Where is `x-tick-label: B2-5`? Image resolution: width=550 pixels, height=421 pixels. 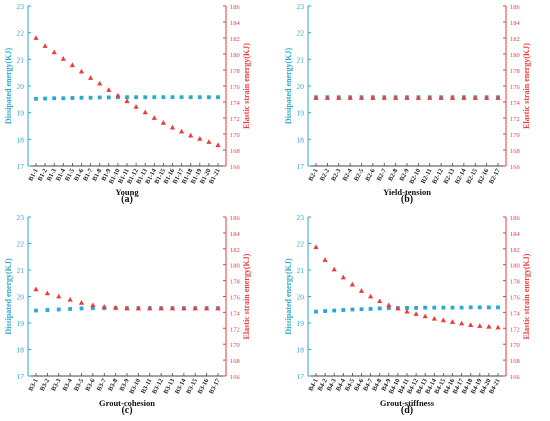 x-tick-label: B2-5 is located at coordinates (359, 174).